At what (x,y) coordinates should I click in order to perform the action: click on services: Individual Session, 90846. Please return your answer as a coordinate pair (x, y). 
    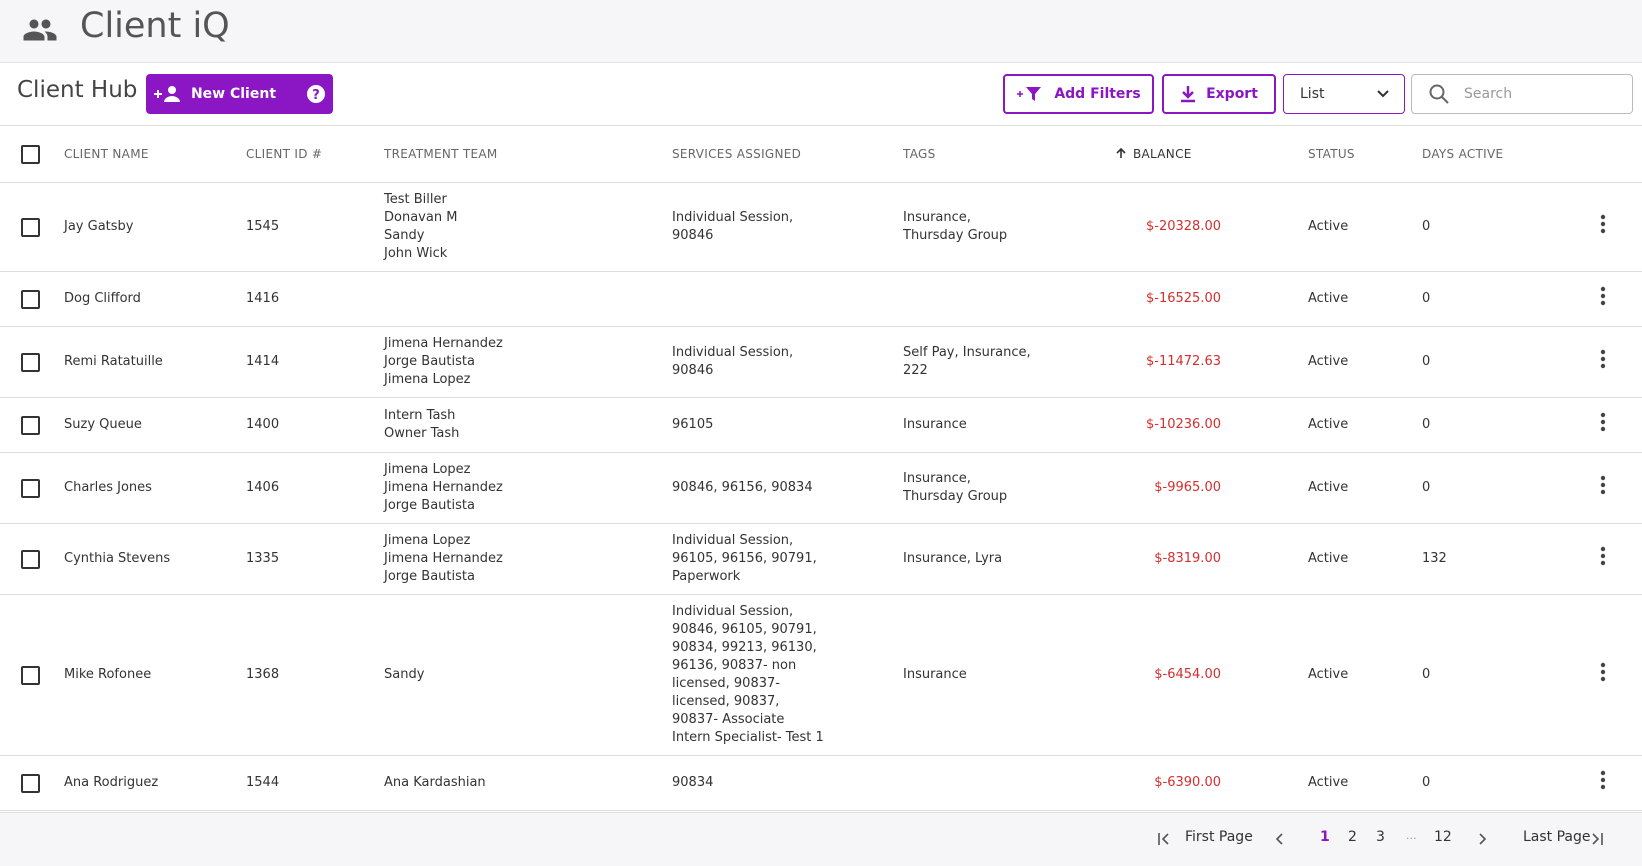
    Looking at the image, I should click on (733, 361).